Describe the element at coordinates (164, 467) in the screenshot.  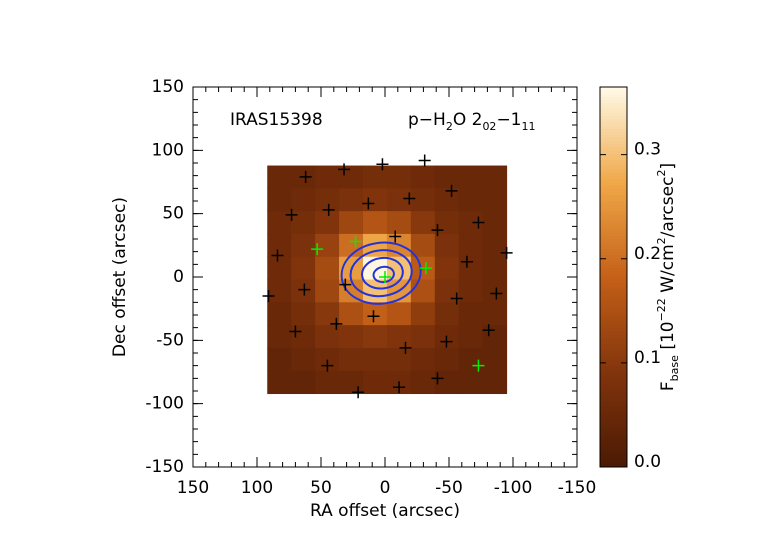
I see `y-tick-label: -150` at that location.